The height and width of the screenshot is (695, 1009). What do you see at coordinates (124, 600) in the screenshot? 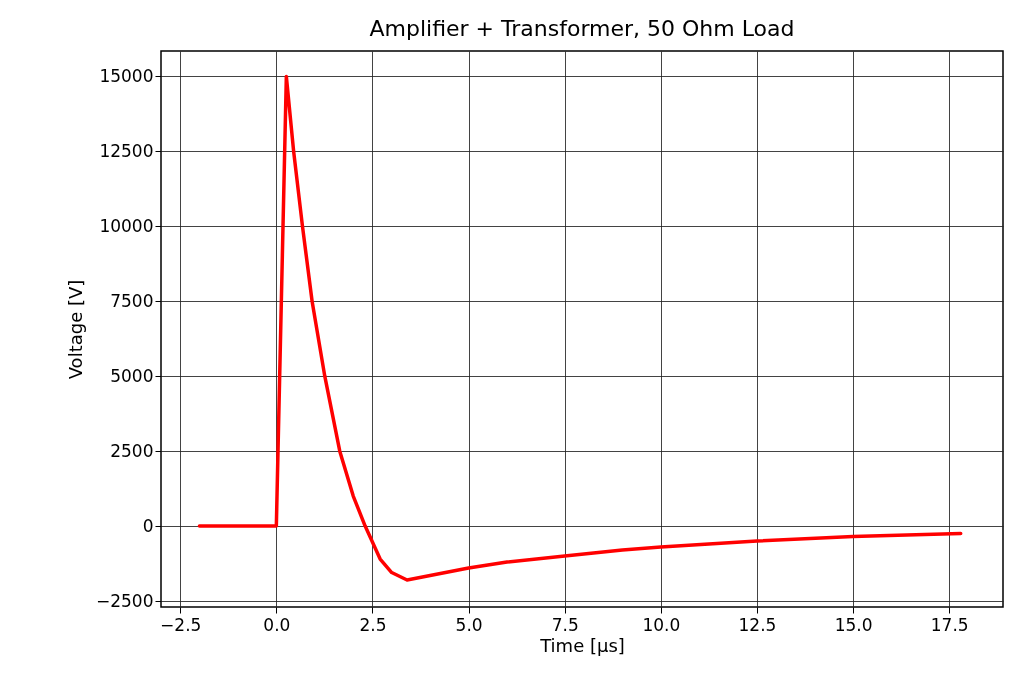
I see `y-tick-label: −2500` at bounding box center [124, 600].